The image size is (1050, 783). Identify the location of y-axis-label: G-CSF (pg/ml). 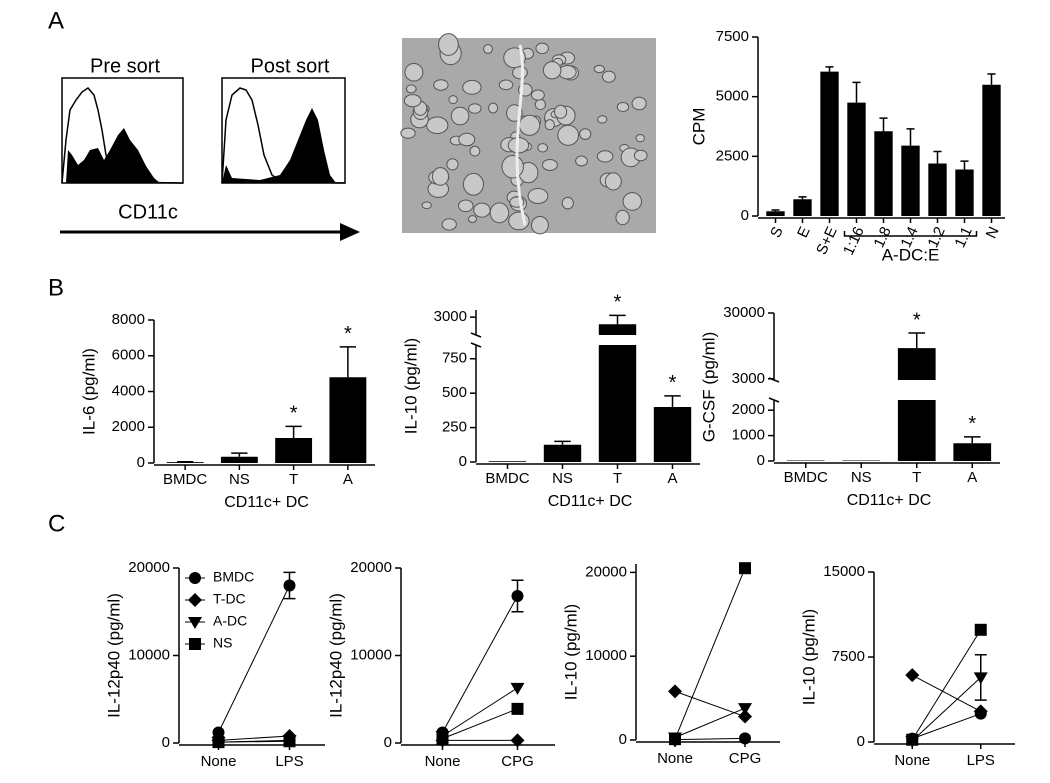
(708, 387).